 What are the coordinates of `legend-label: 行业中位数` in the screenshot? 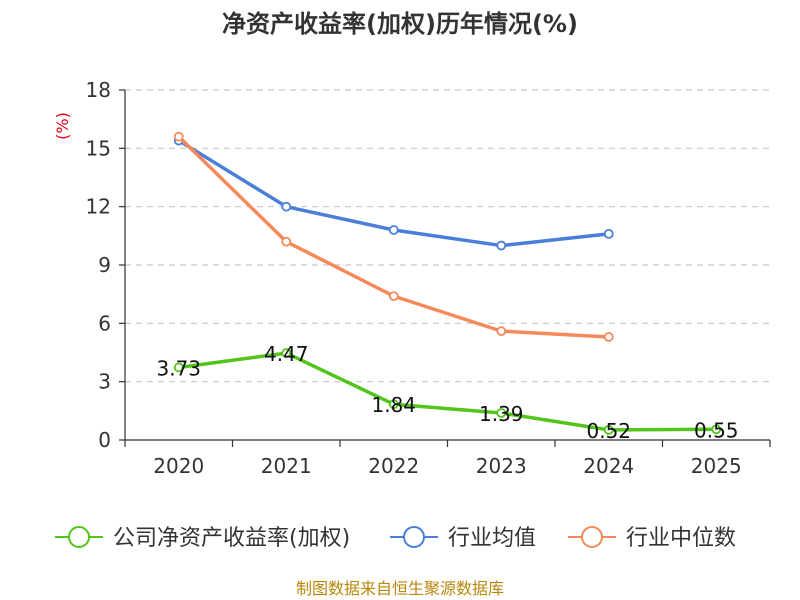 It's located at (681, 538).